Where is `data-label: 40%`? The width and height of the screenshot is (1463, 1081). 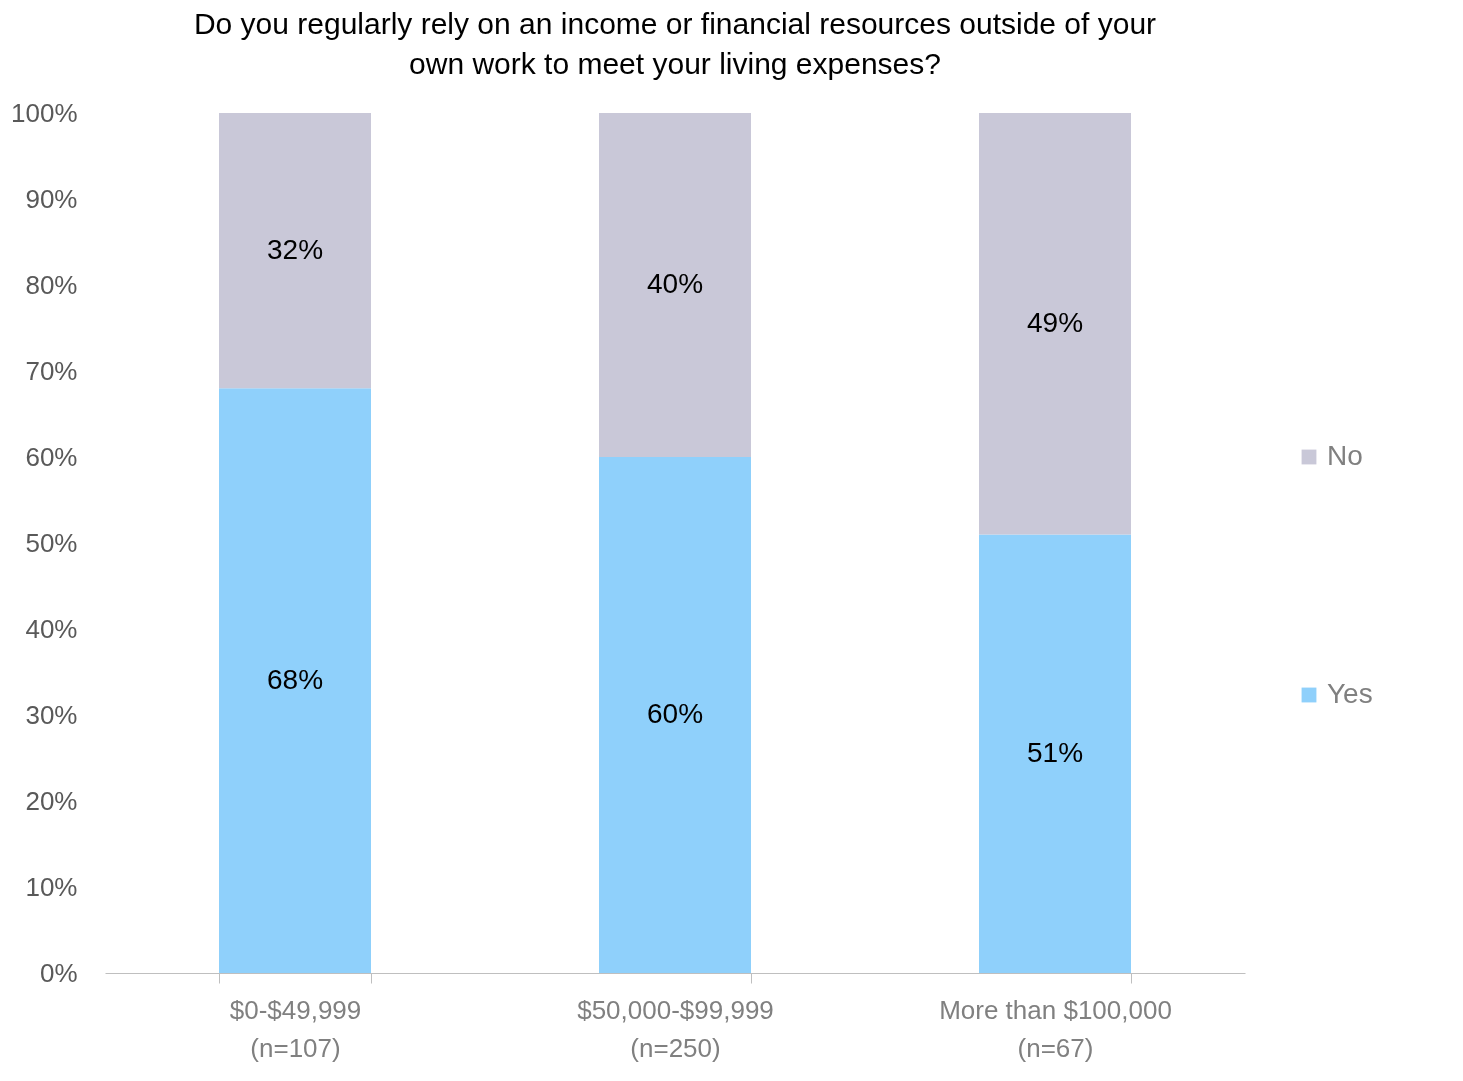
data-label: 40% is located at coordinates (675, 283).